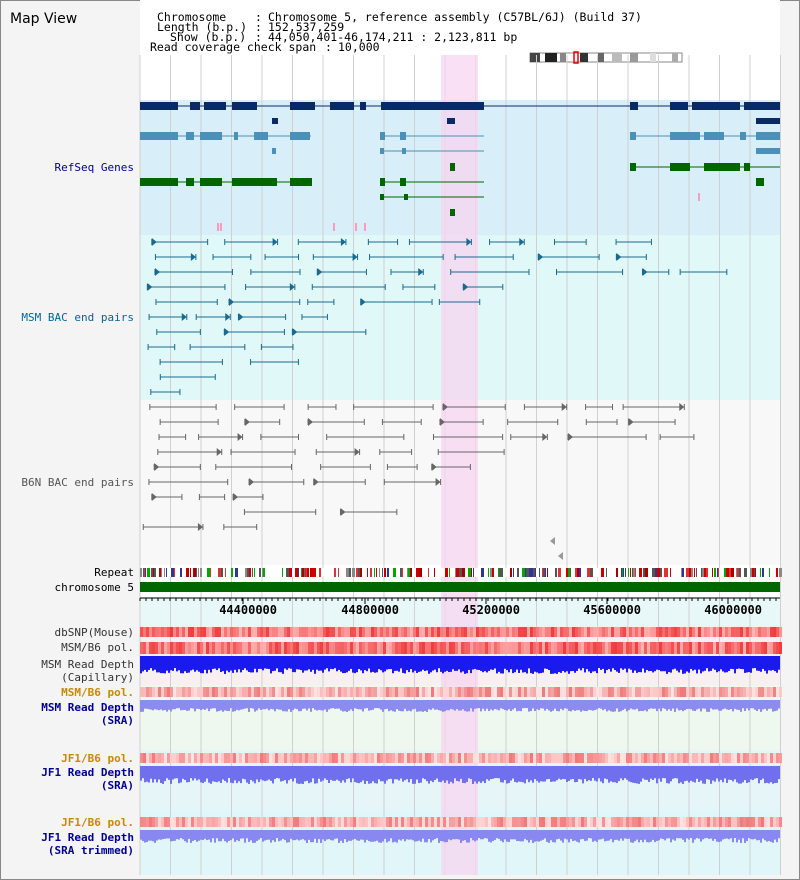 Image resolution: width=800 pixels, height=880 pixels. I want to click on chromosome-ideogram, so click(606, 57).